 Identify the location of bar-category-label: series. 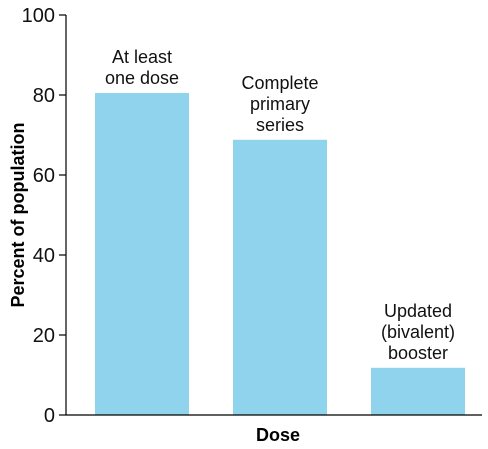
(280, 125).